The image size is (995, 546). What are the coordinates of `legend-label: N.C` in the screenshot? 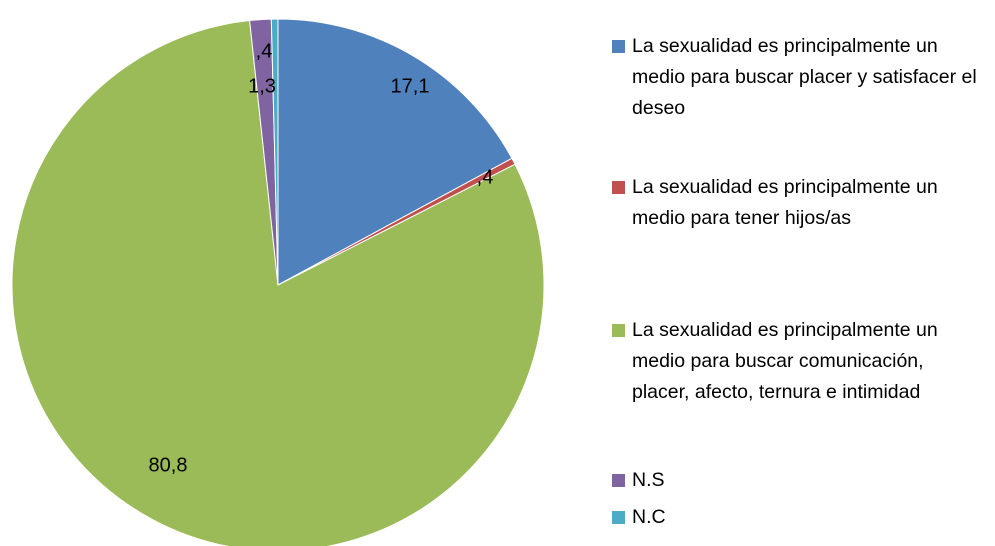 It's located at (649, 517).